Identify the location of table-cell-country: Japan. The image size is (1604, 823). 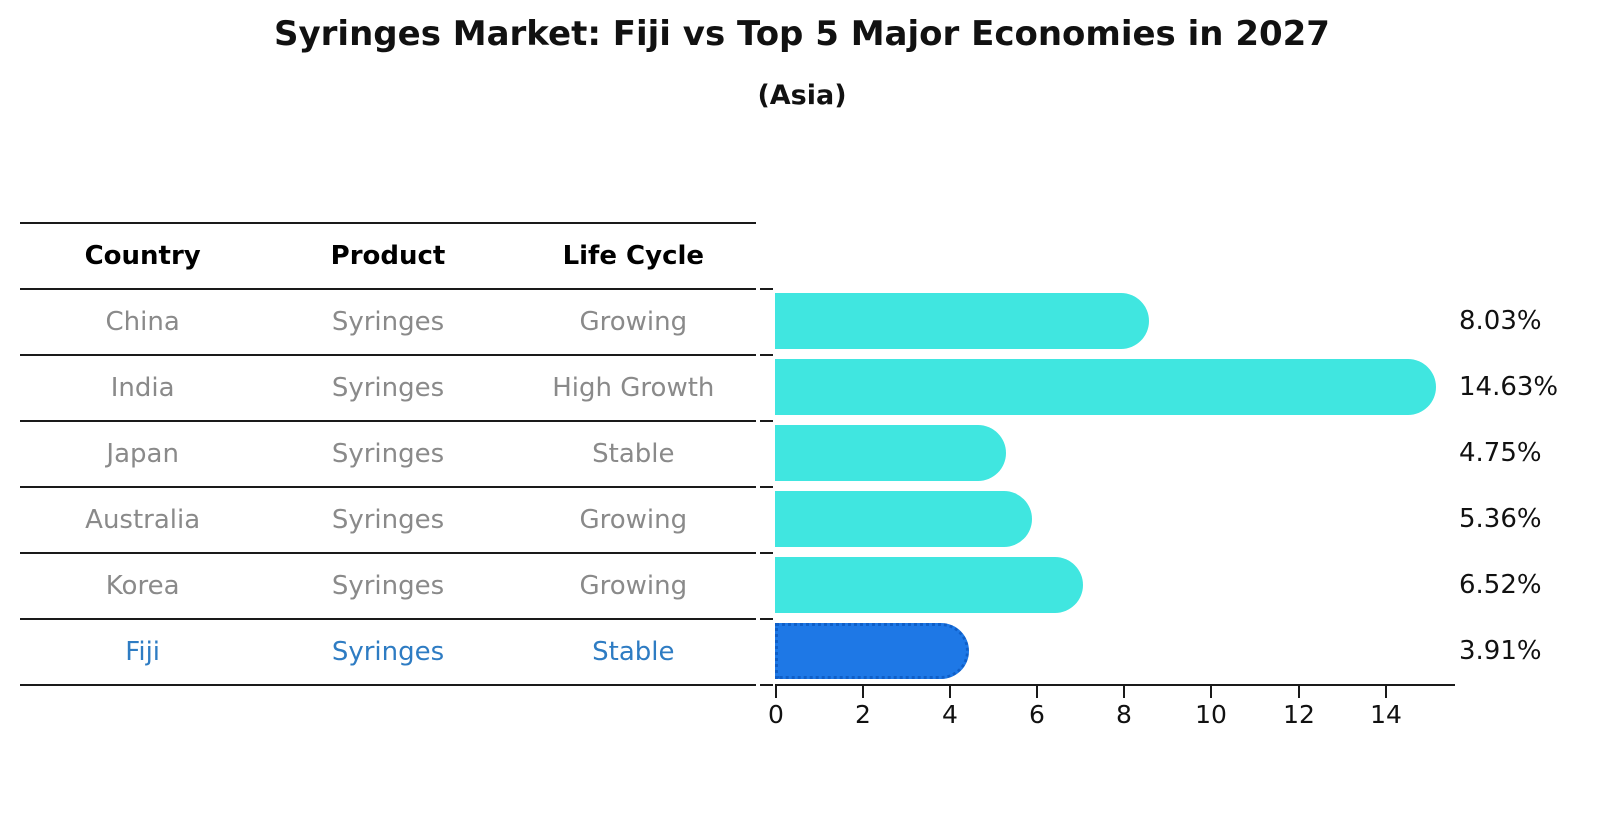
(142, 454).